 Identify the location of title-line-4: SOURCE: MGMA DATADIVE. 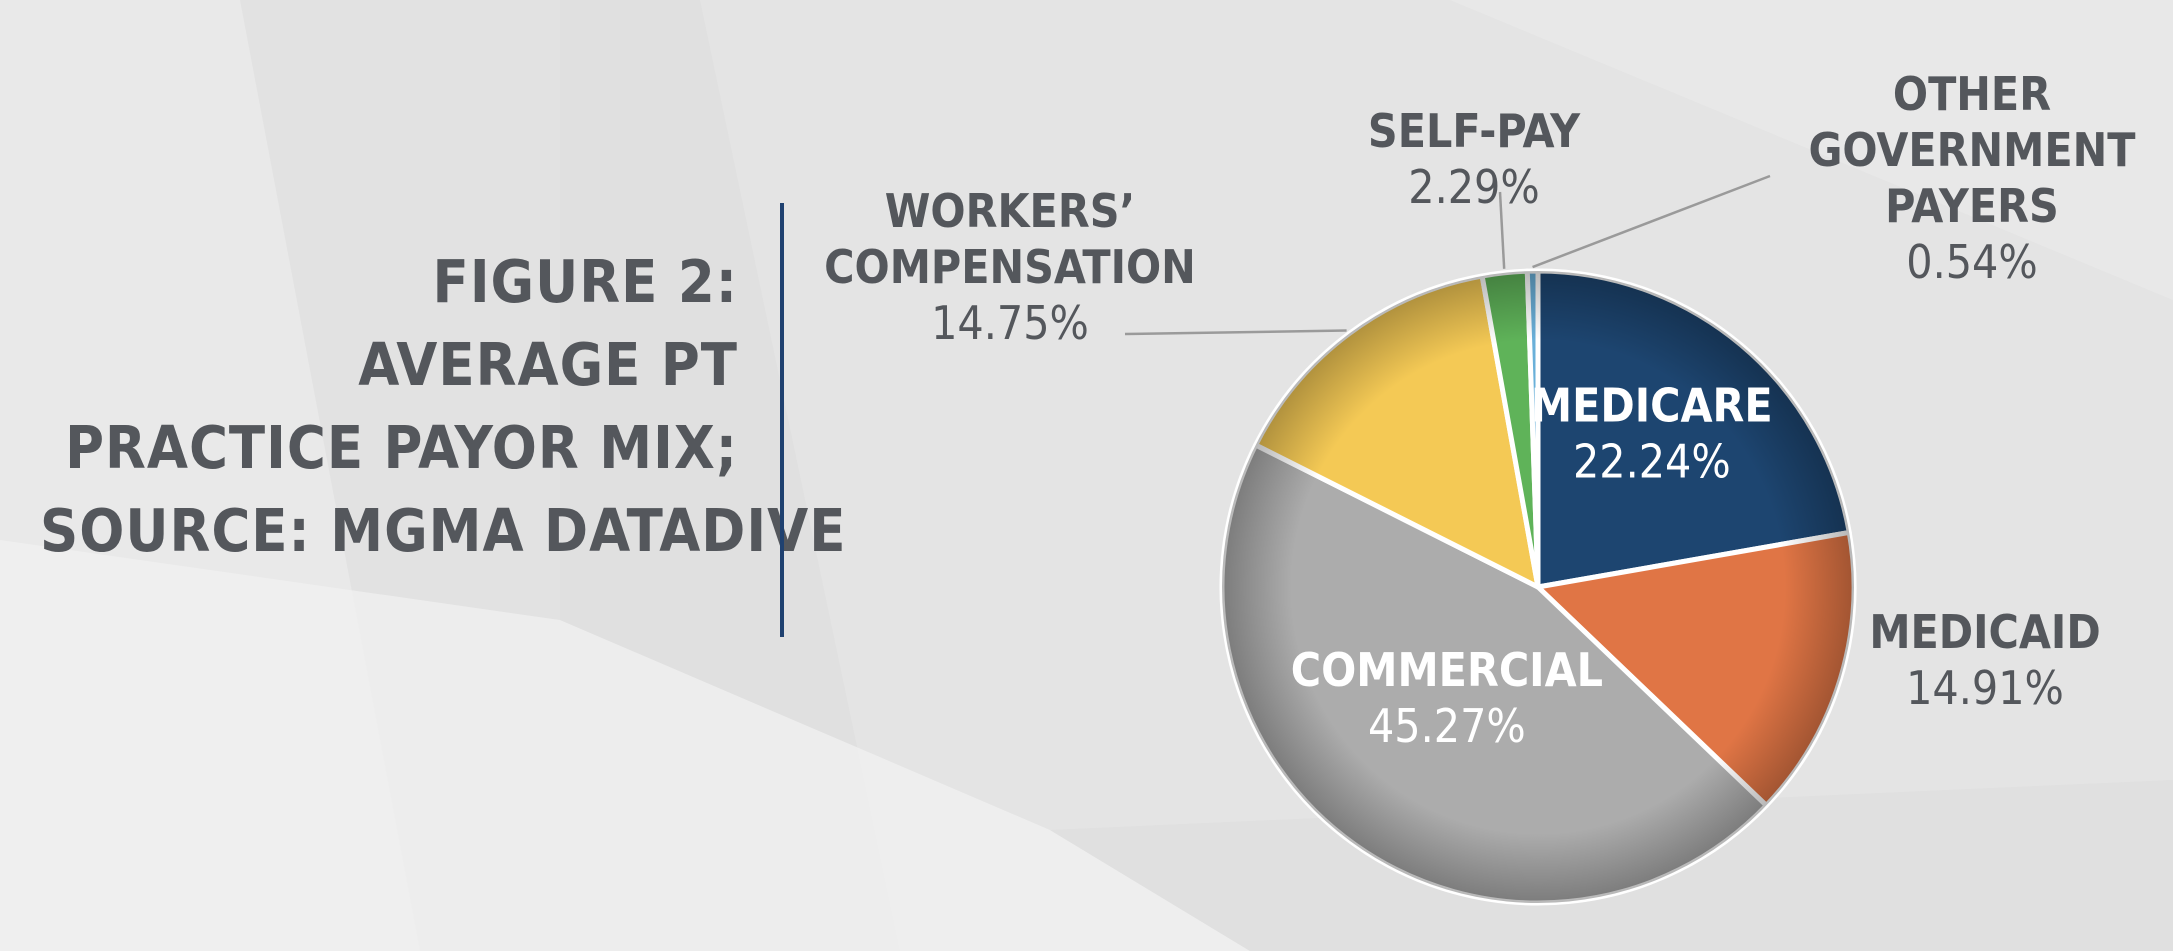
(443, 530).